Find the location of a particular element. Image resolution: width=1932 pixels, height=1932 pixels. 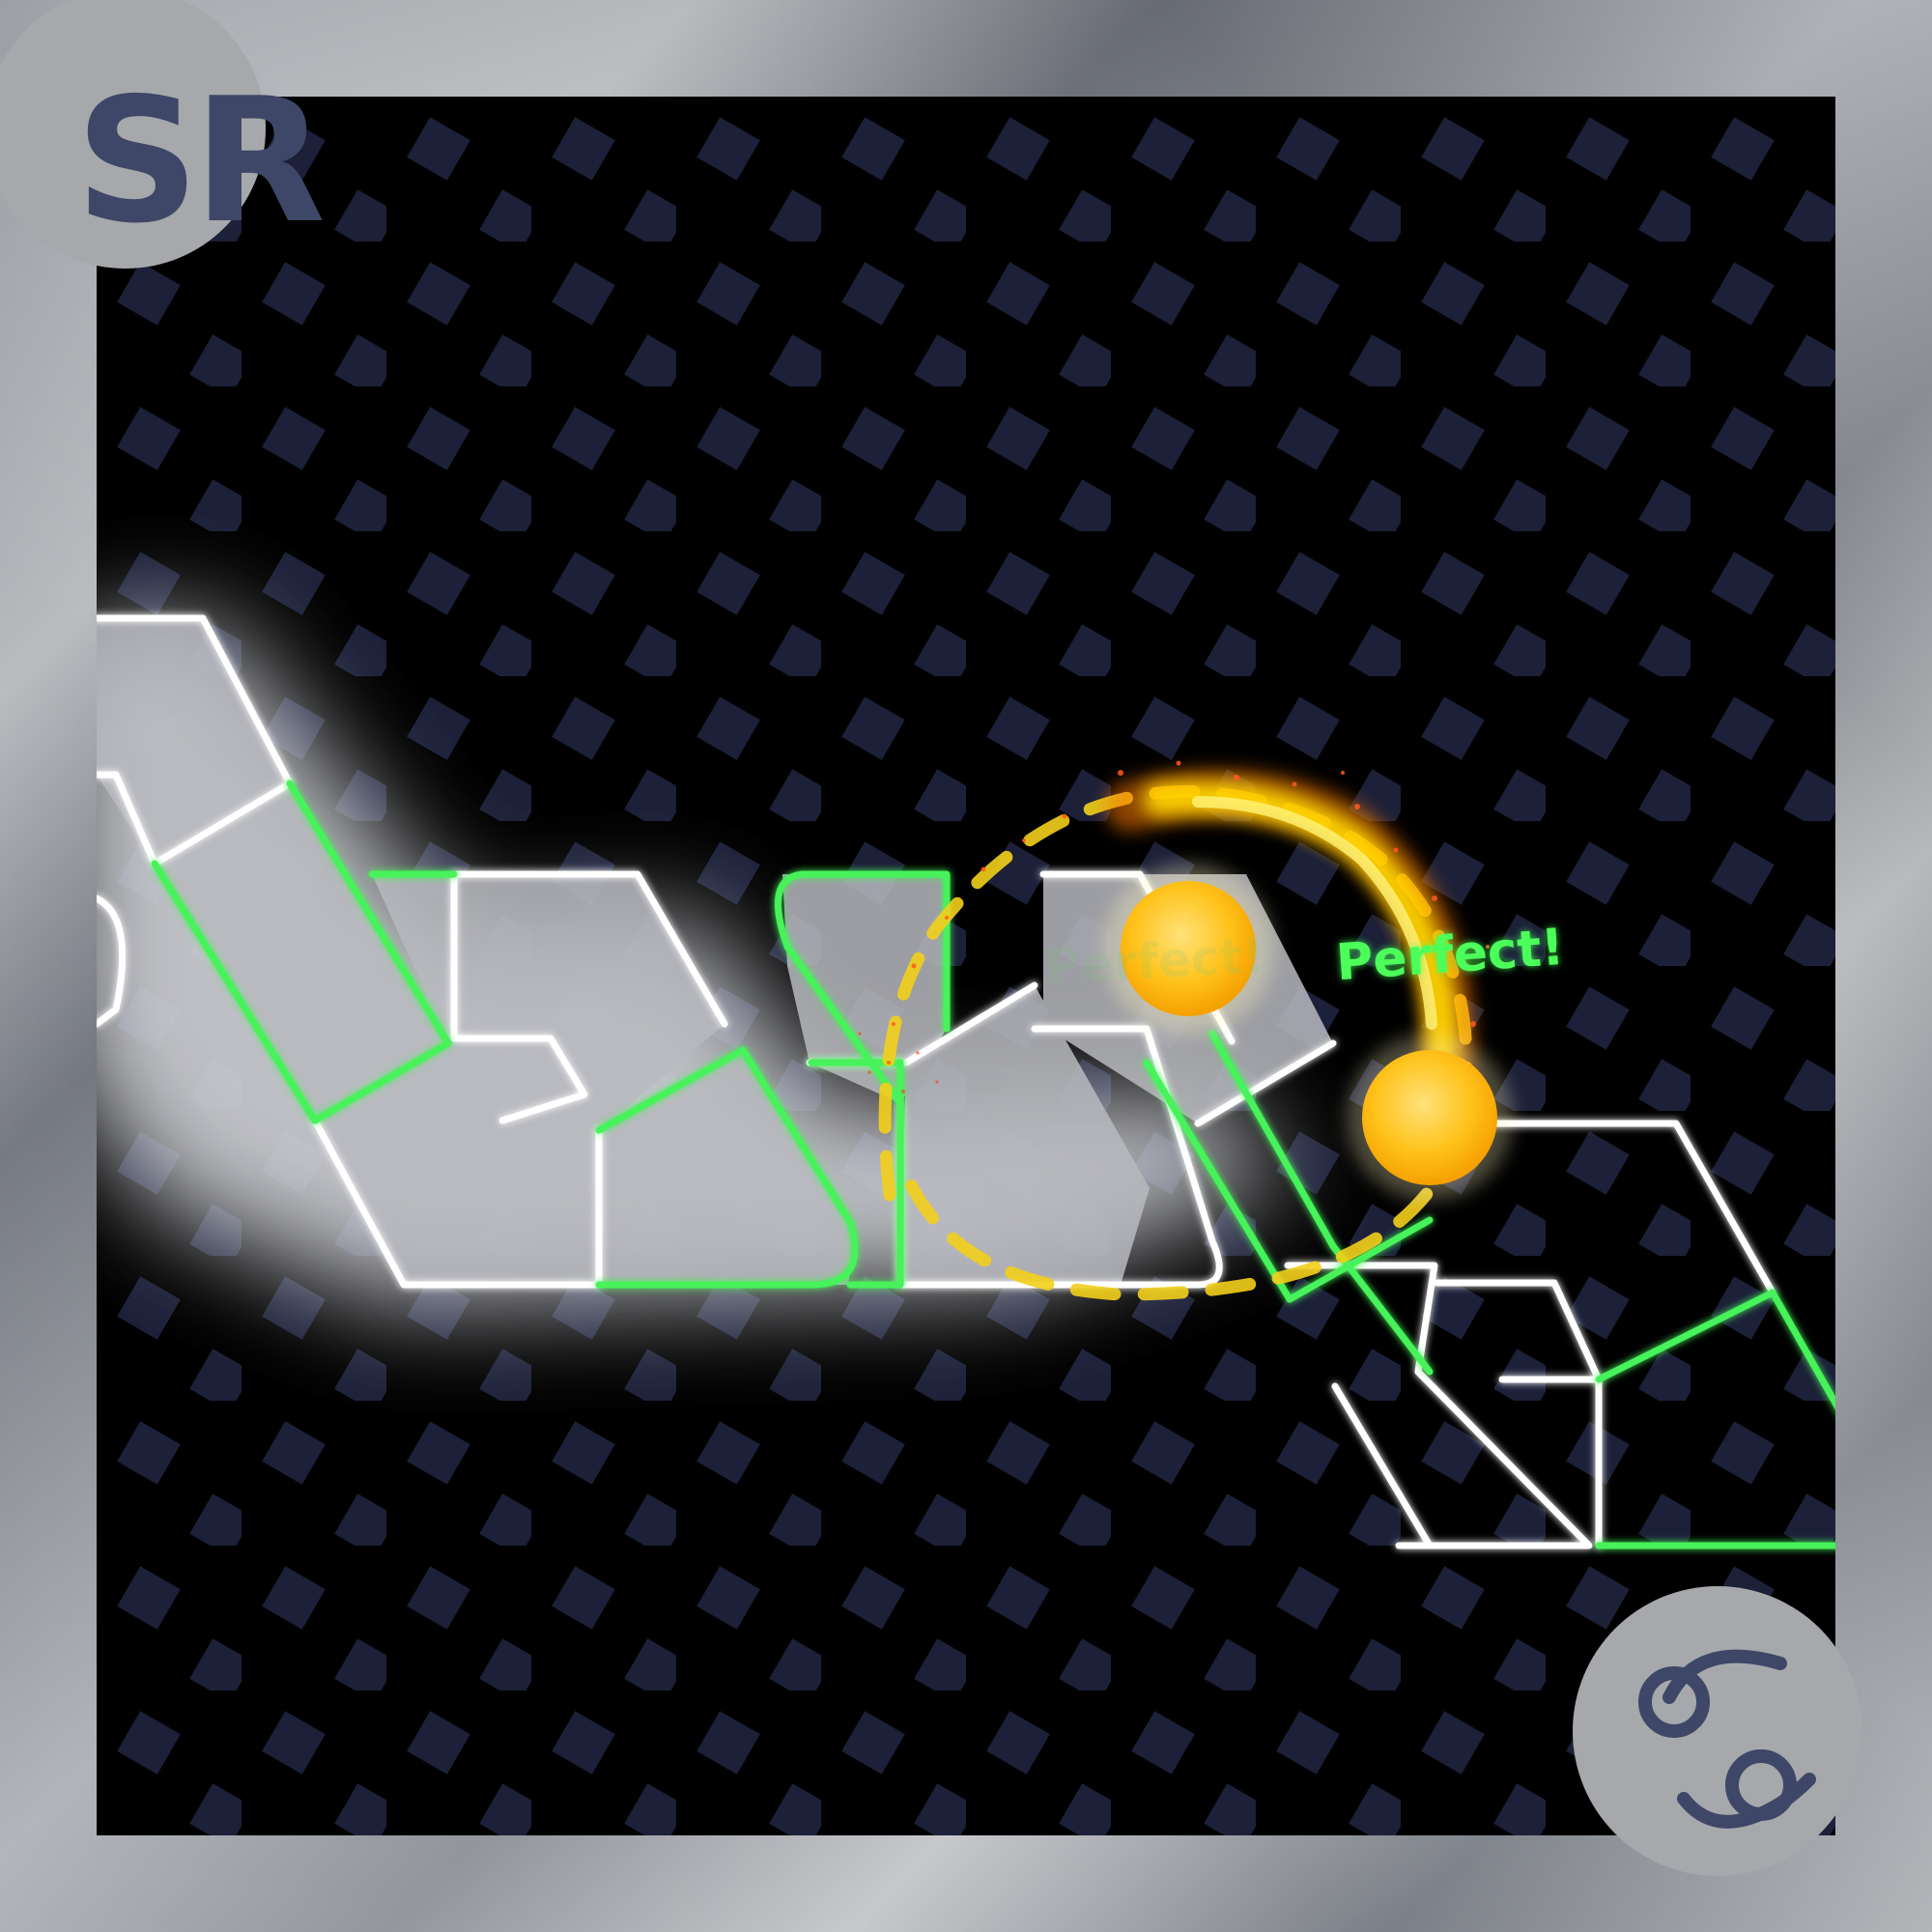

planet-ice is located at coordinates (1429, 1117).